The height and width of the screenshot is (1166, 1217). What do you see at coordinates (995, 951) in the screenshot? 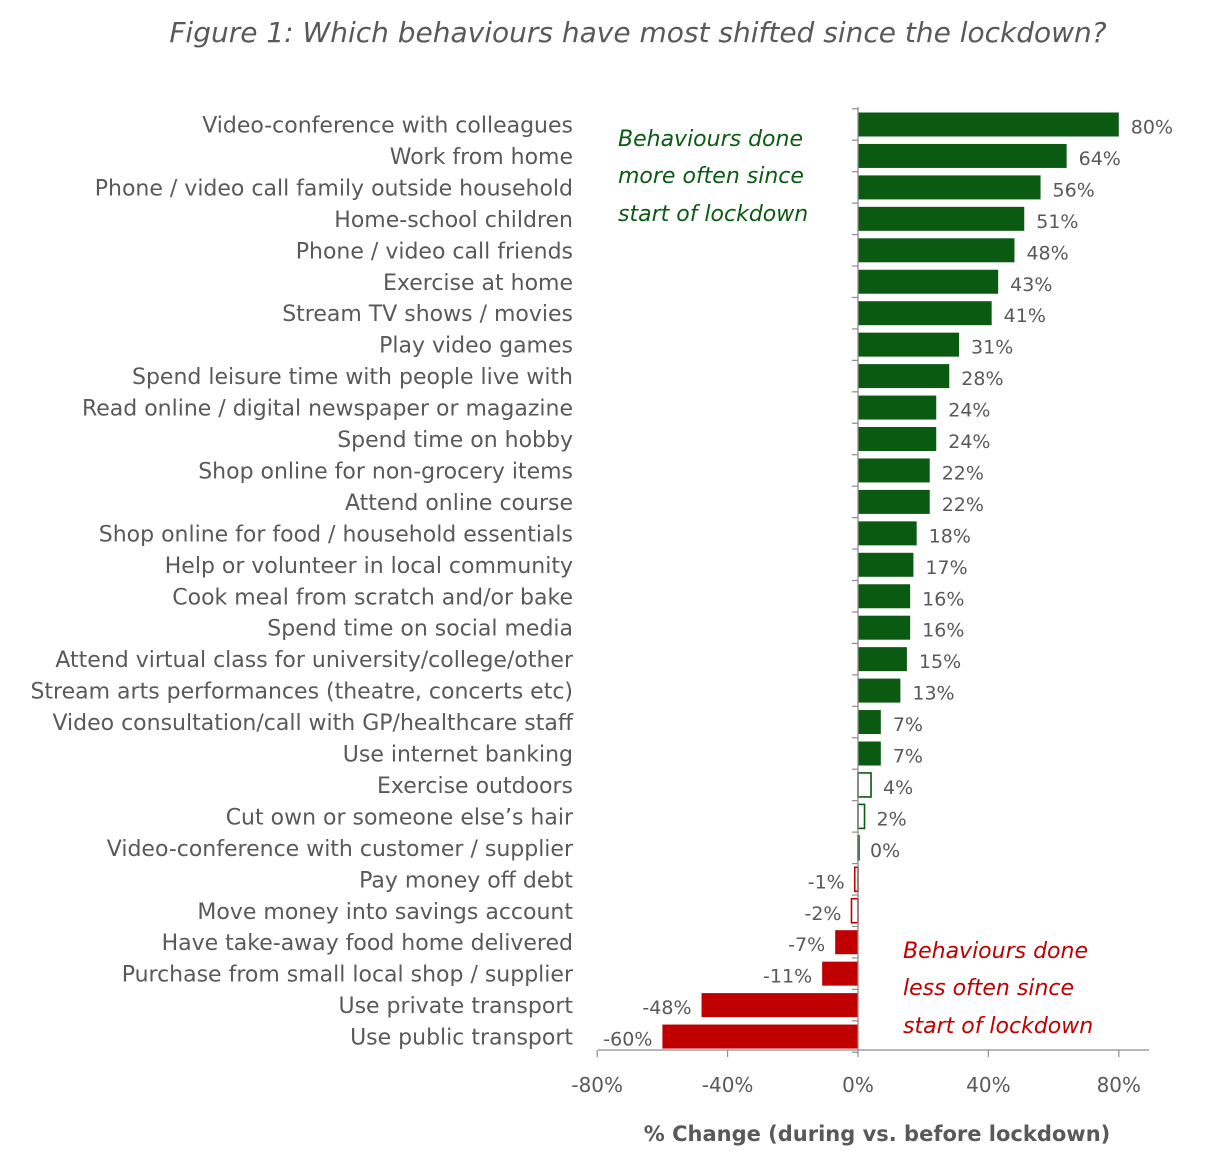
I see `annotation-decrease-line-1: Behaviours done` at bounding box center [995, 951].